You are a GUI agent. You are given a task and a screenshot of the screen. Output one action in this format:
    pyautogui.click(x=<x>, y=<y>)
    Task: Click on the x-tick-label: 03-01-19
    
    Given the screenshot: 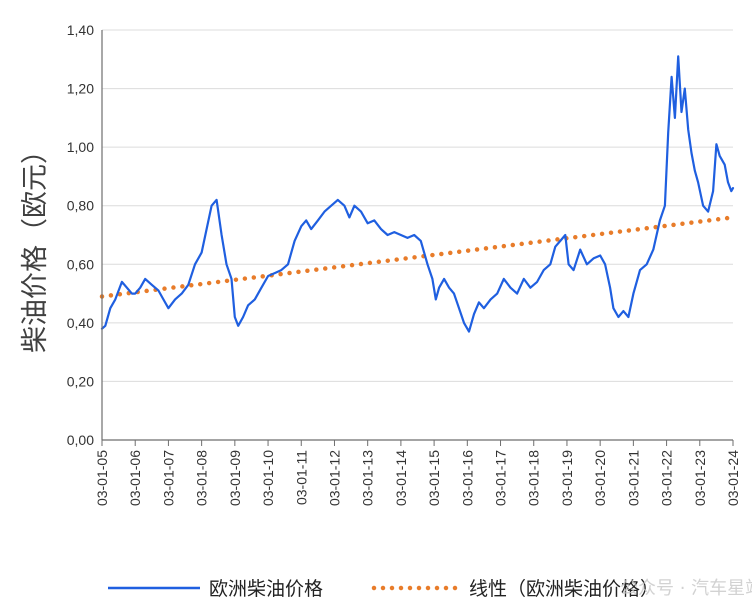 What is the action you would take?
    pyautogui.click(x=567, y=478)
    